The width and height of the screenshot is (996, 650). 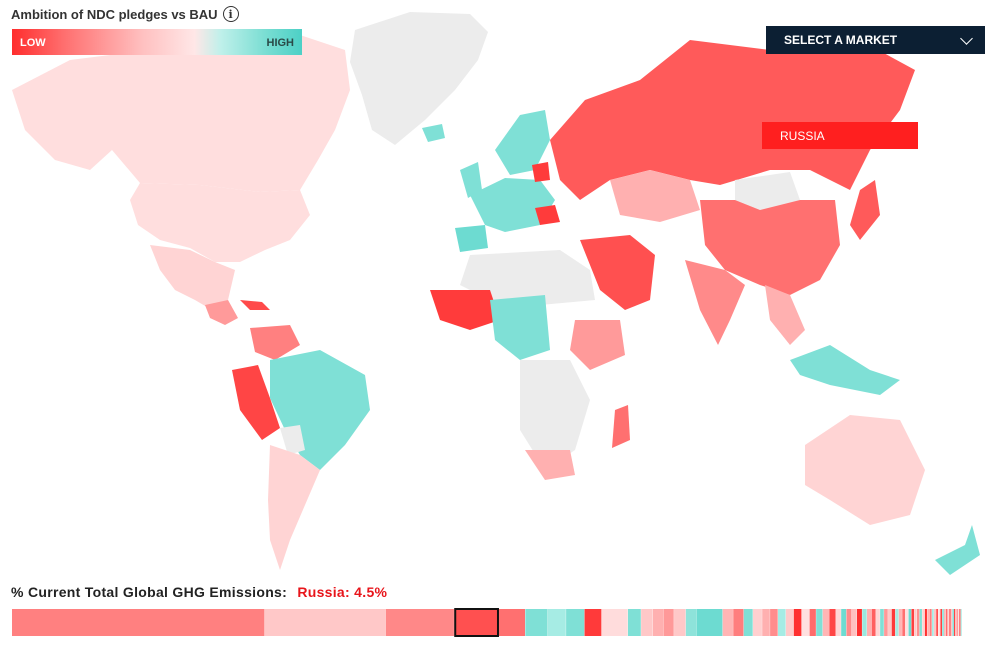 What do you see at coordinates (433, 133) in the screenshot?
I see `iceland` at bounding box center [433, 133].